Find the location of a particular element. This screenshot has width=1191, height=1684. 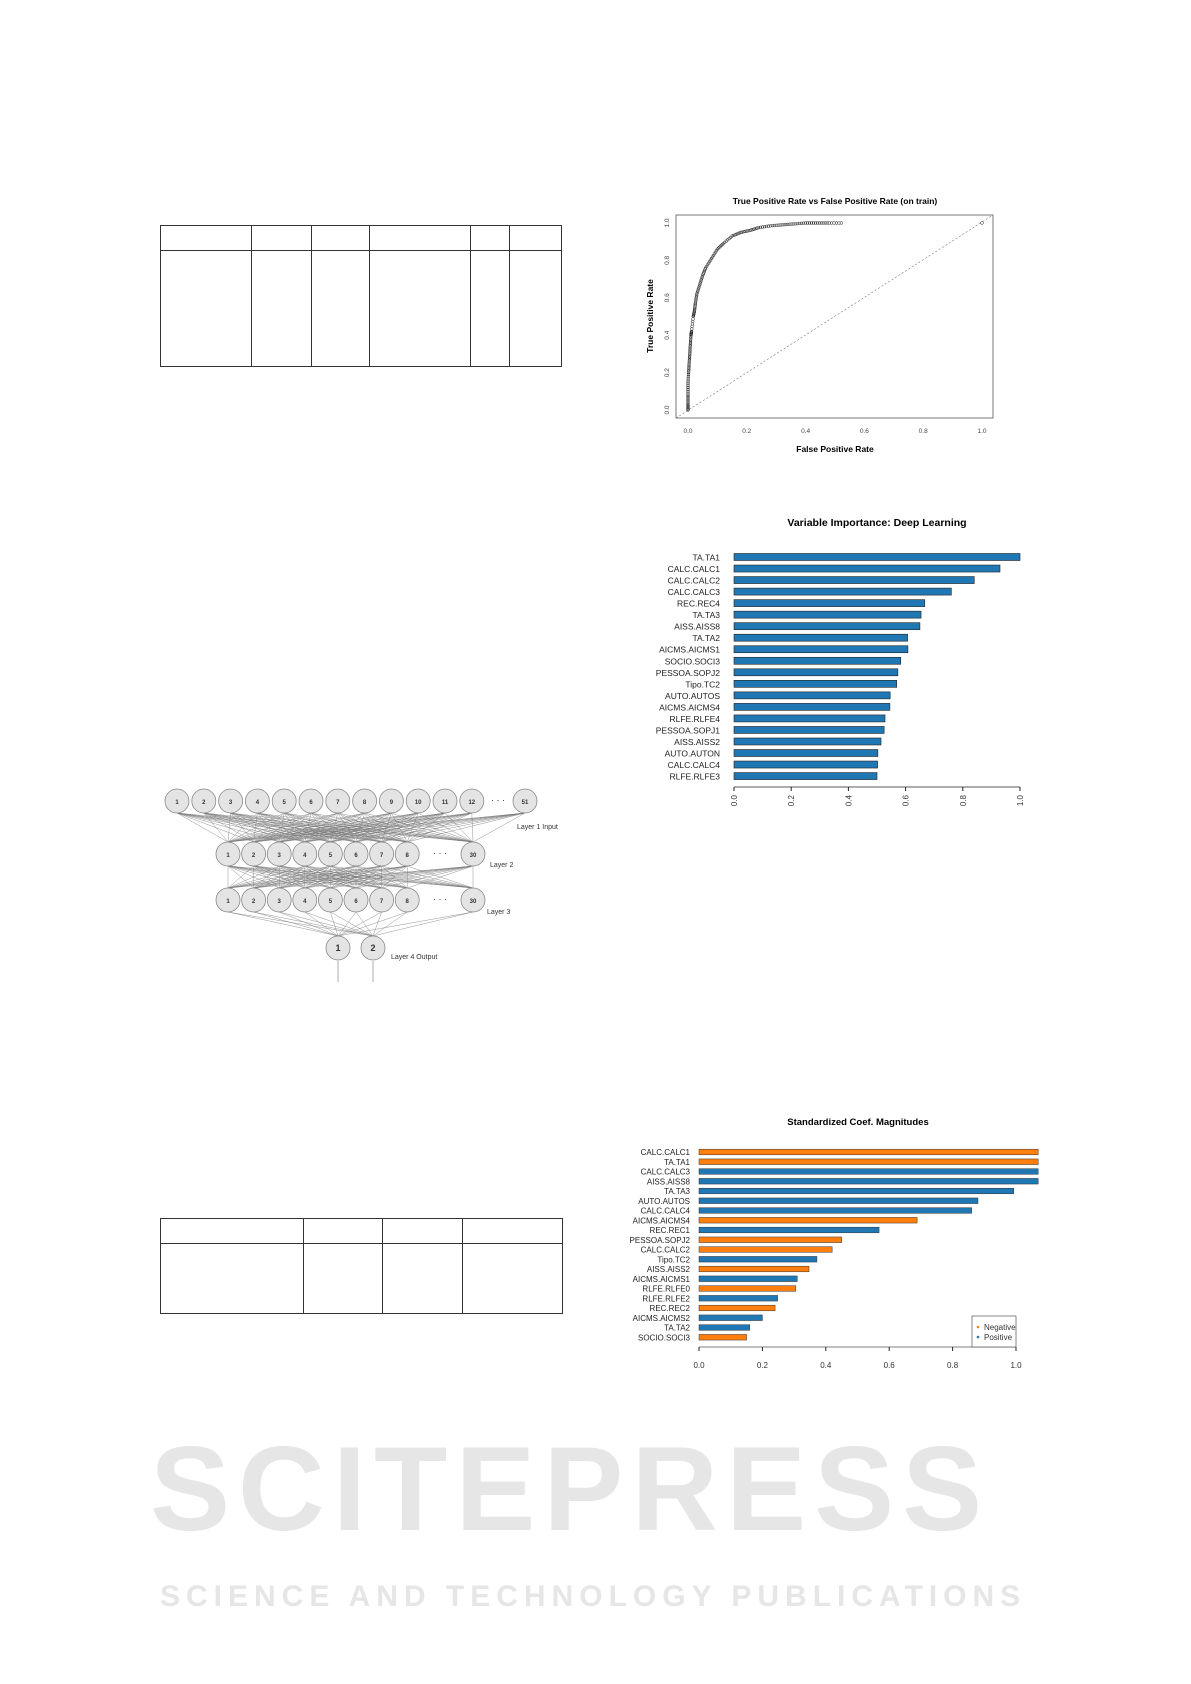

legend-label: Negative is located at coordinates (1000, 1327).